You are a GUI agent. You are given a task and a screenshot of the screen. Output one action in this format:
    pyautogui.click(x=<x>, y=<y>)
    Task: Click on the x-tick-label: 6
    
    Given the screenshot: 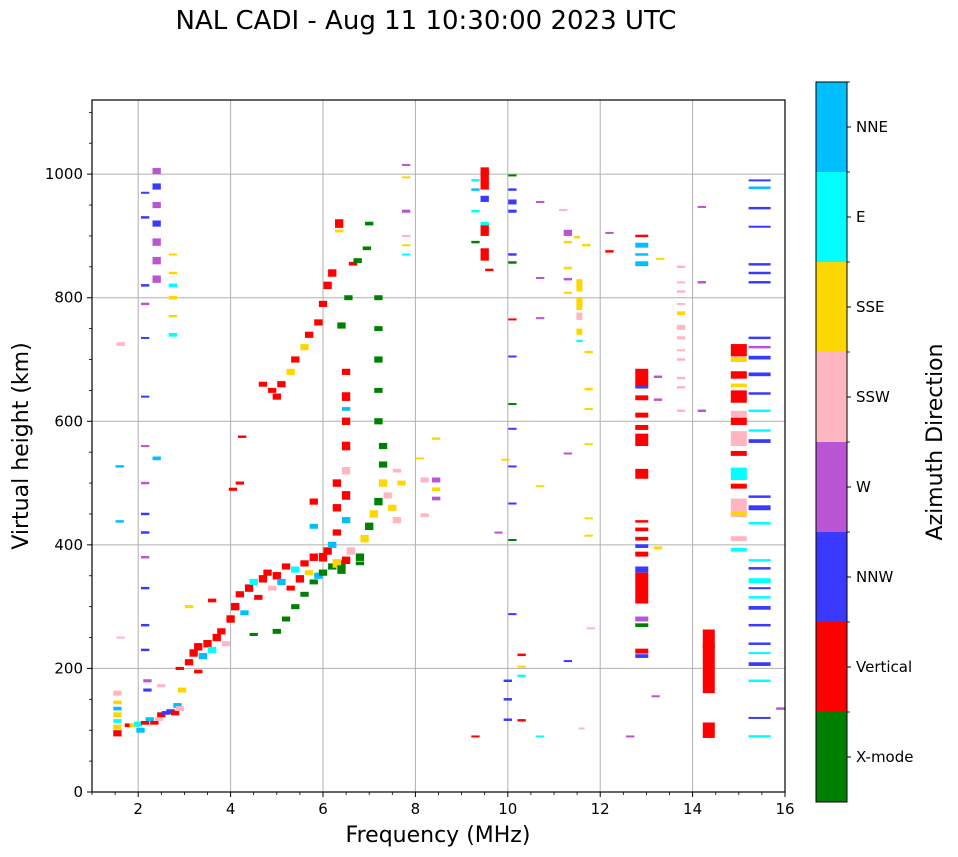 What is the action you would take?
    pyautogui.click(x=323, y=809)
    